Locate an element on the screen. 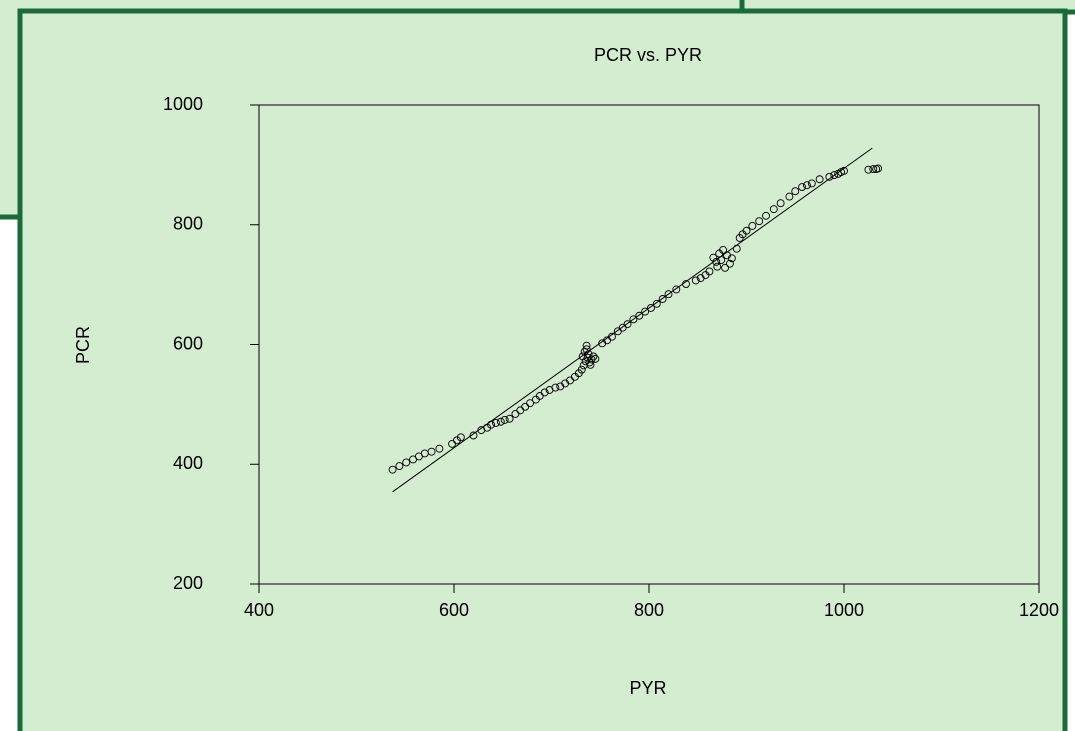 The height and width of the screenshot is (731, 1075). x-tick-label: 400 is located at coordinates (259, 610).